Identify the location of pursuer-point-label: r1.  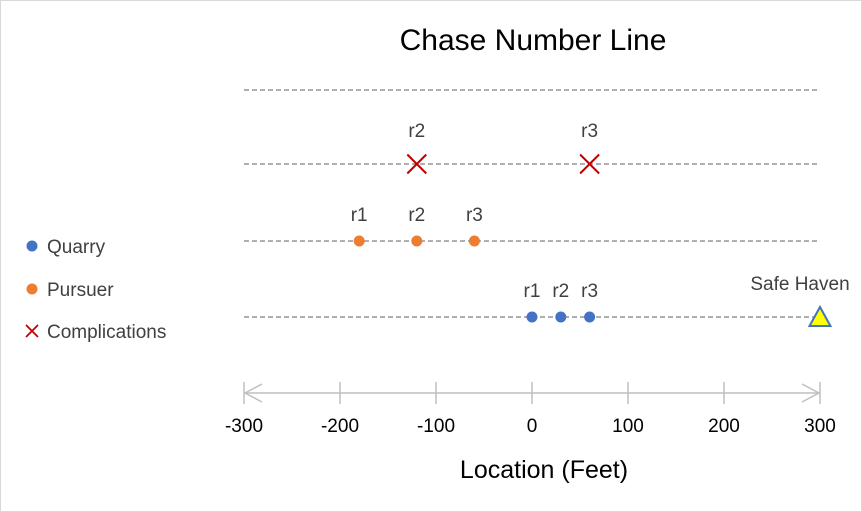
(359, 215).